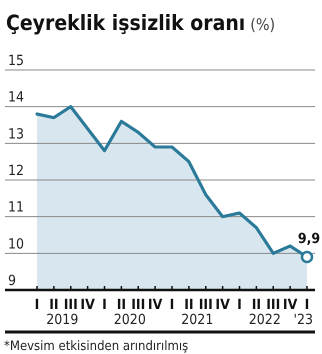  I want to click on y-tick-label: 15, so click(16, 61).